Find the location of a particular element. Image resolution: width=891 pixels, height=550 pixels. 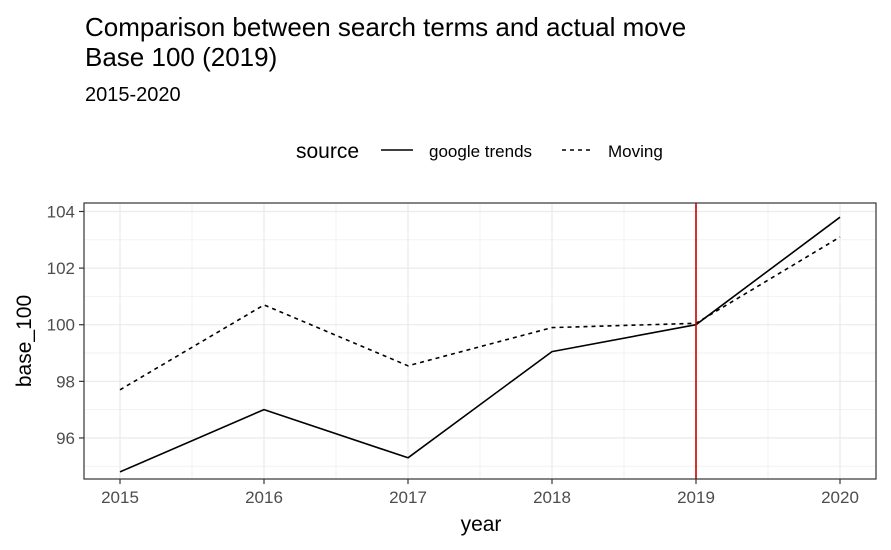

y-tick-label: 104 is located at coordinates (61, 211).